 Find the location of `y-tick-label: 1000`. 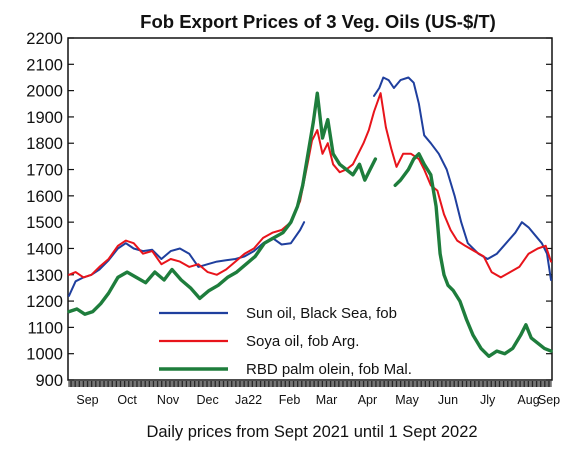

y-tick-label: 1000 is located at coordinates (44, 355).